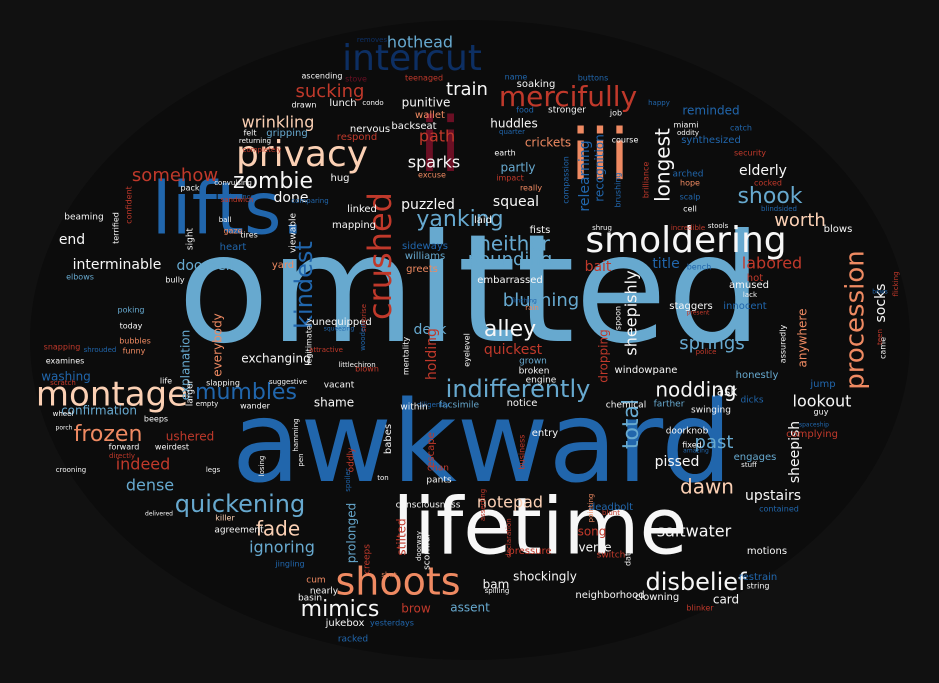 Image resolution: width=939 pixels, height=683 pixels. Describe the element at coordinates (225, 220) in the screenshot. I see `word-ball: ball` at that location.